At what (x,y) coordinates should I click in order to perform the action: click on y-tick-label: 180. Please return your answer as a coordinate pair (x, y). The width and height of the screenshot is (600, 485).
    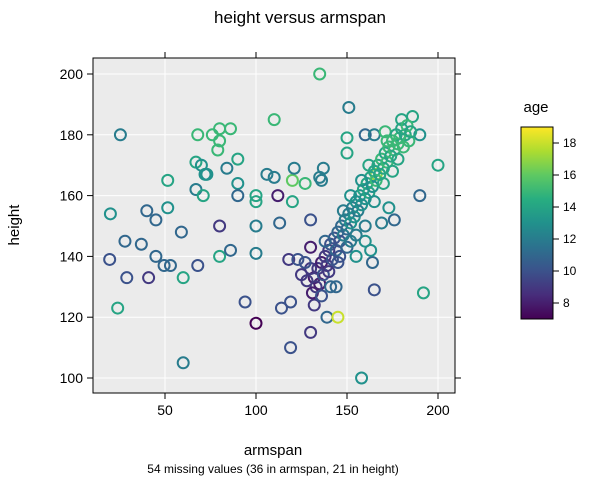
    Looking at the image, I should click on (72, 135).